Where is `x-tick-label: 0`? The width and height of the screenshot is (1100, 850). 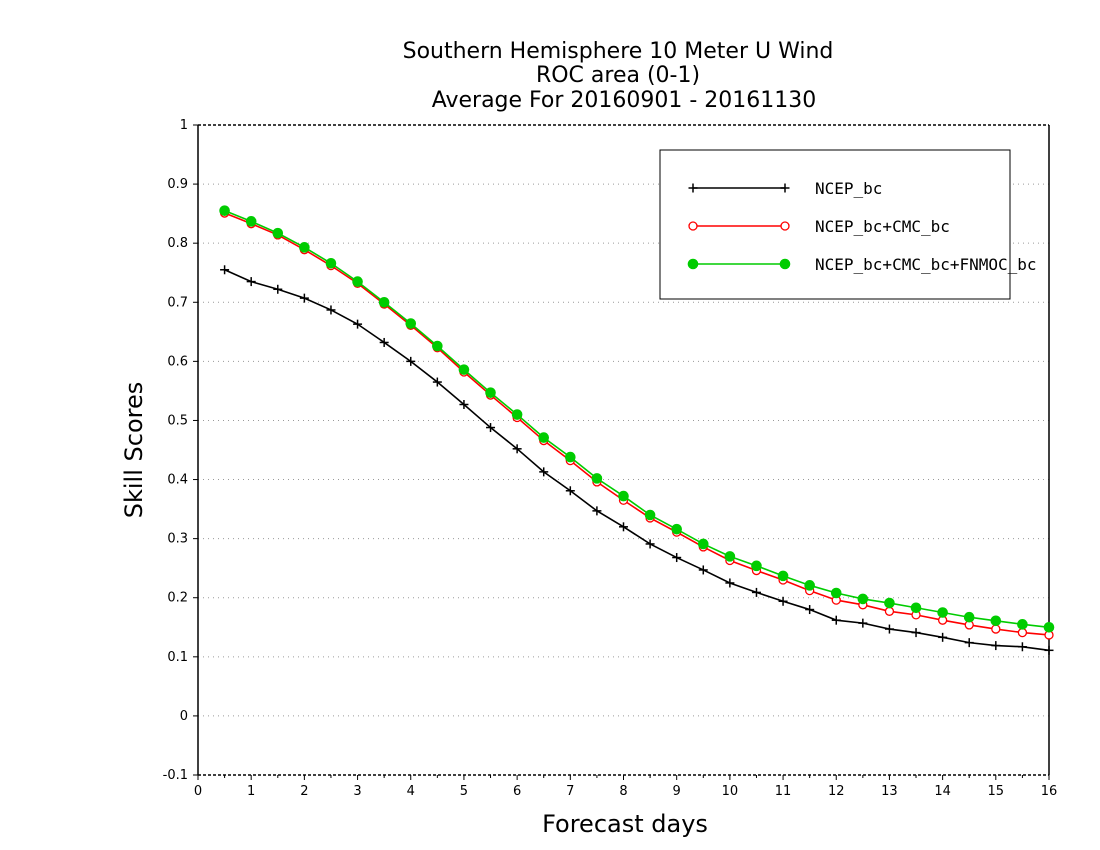
x-tick-label: 0 is located at coordinates (198, 791).